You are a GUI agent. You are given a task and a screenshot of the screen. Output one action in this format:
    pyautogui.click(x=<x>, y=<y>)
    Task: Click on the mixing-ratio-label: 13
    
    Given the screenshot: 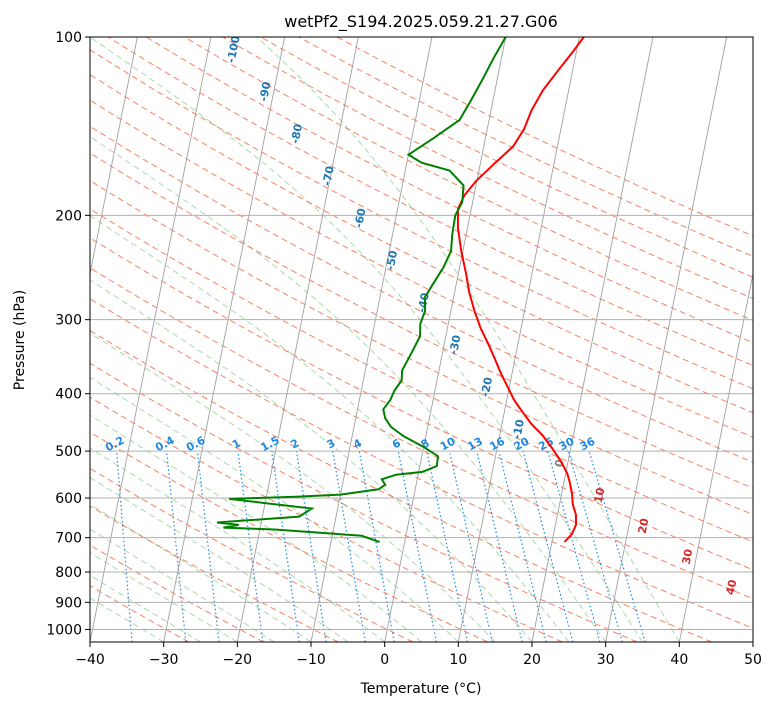 What is the action you would take?
    pyautogui.click(x=475, y=444)
    